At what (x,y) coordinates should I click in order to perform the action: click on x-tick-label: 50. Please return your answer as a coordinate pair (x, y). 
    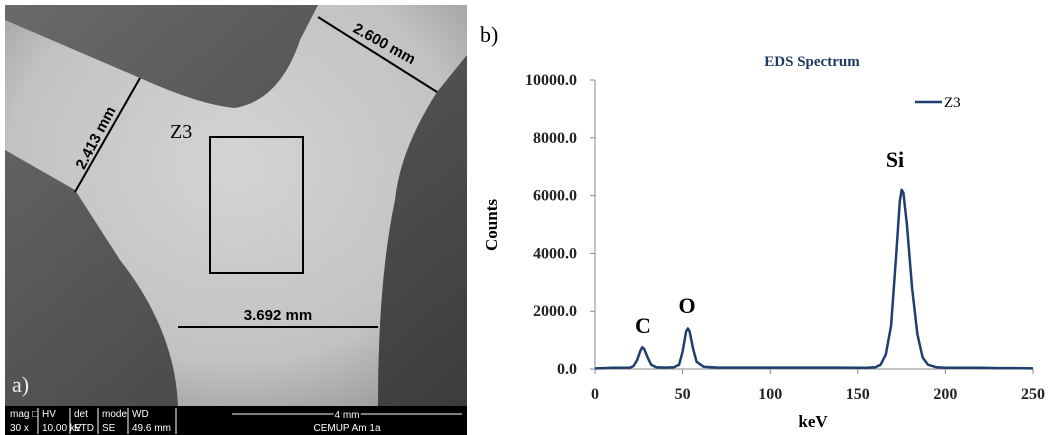
    Looking at the image, I should click on (683, 394).